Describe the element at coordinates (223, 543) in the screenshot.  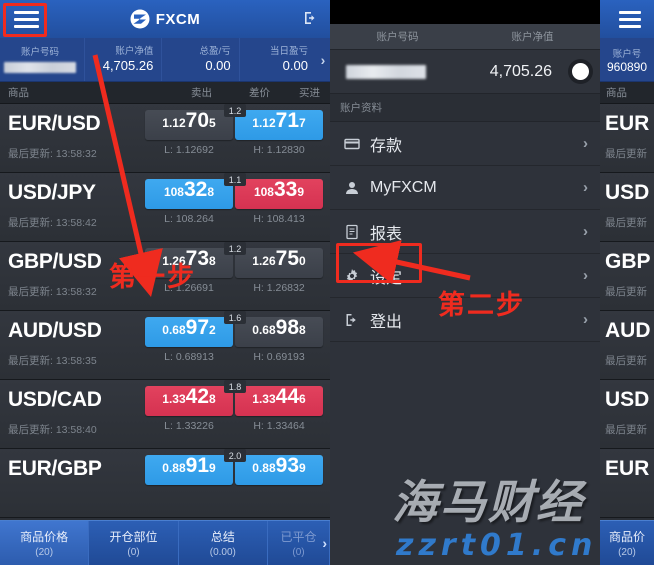
I see `tab-2: 总结 (0.00)` at that location.